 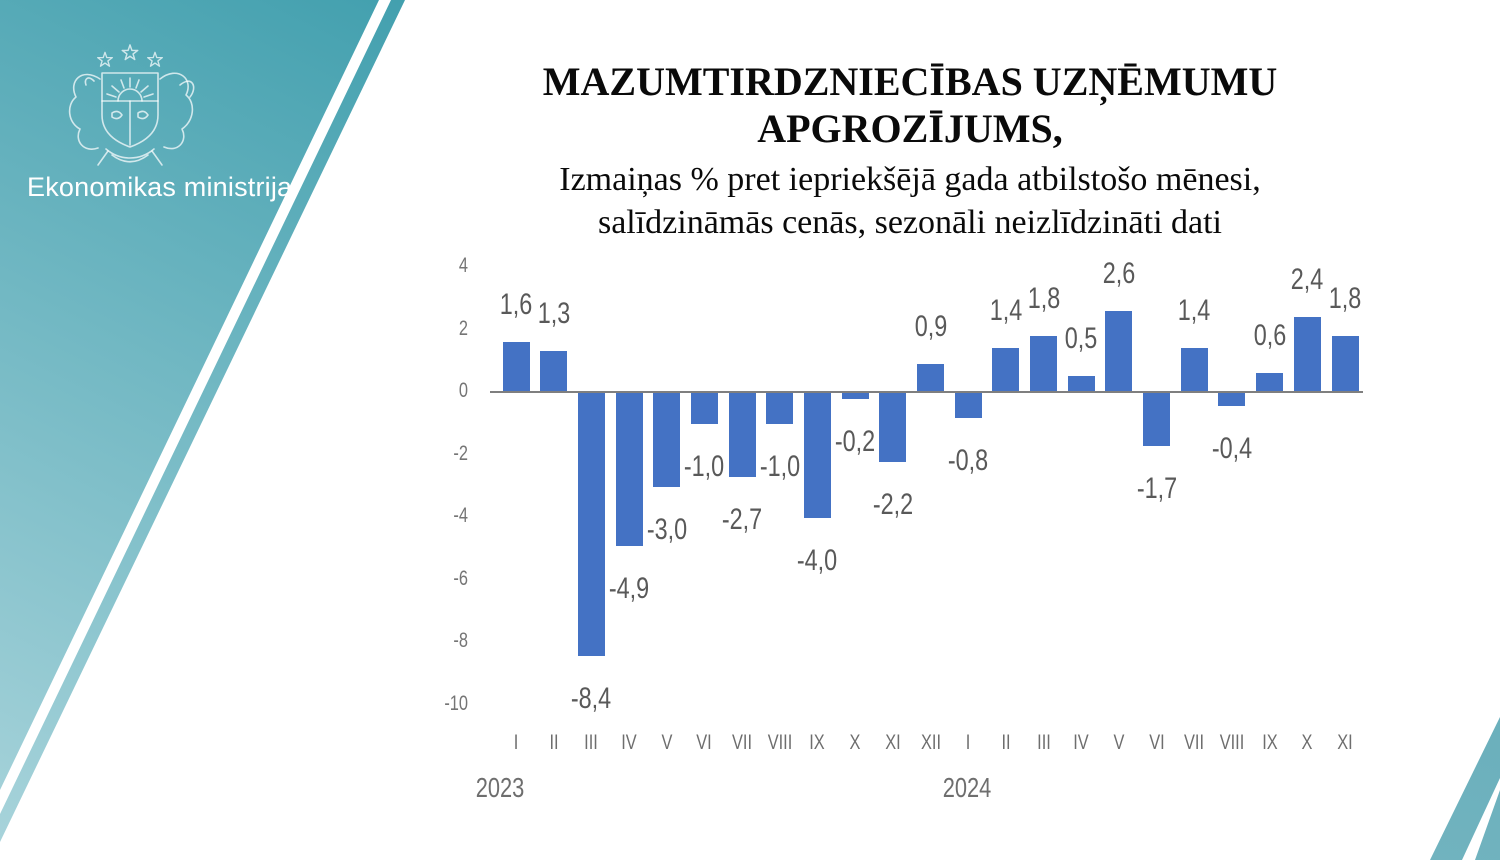 What do you see at coordinates (463, 328) in the screenshot?
I see `y-axis-tick-label: 2` at bounding box center [463, 328].